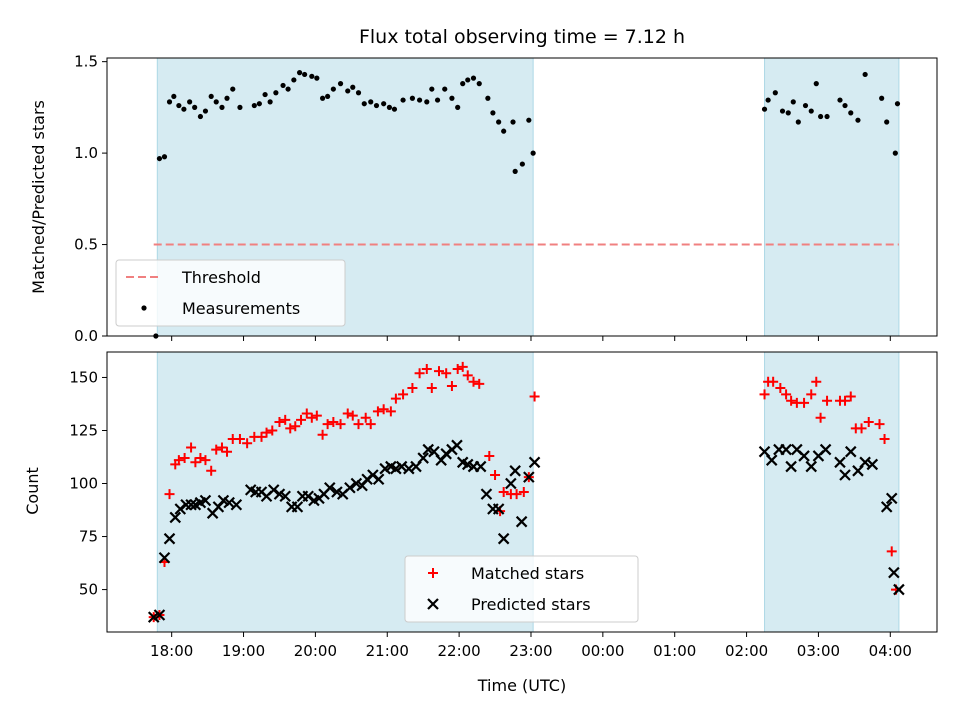 This screenshot has height=720, width=960. I want to click on count-legend: Matched stars Predicted stars, so click(521, 589).